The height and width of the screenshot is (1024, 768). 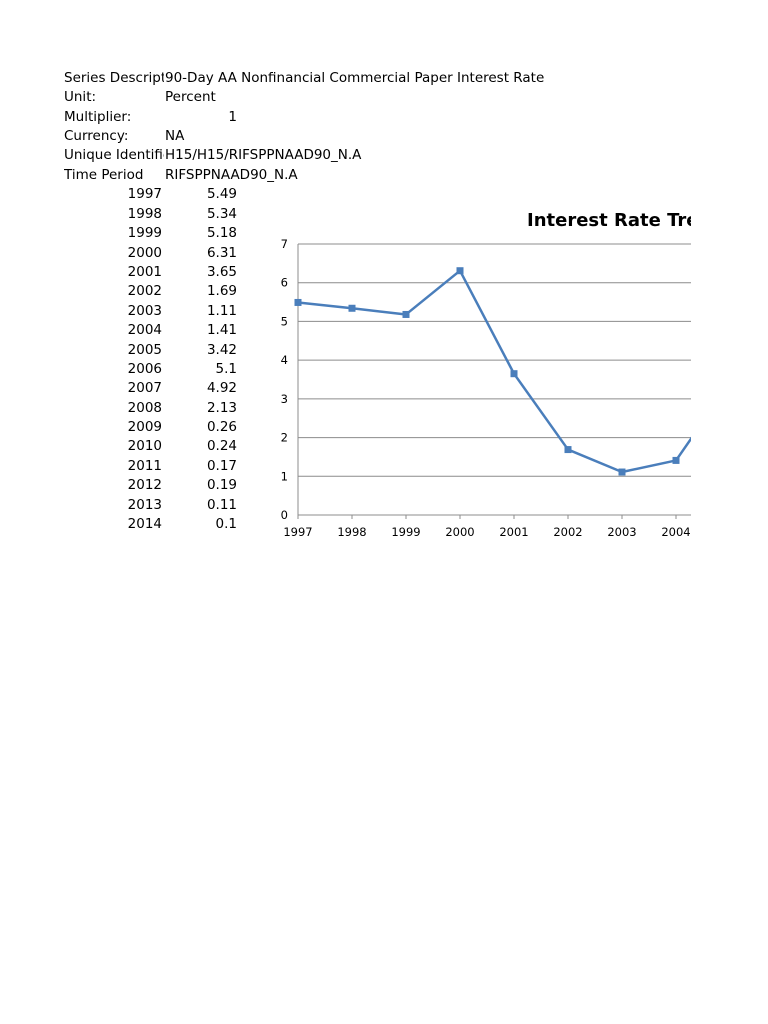 I want to click on rate-cell: 0.11, so click(x=221, y=505).